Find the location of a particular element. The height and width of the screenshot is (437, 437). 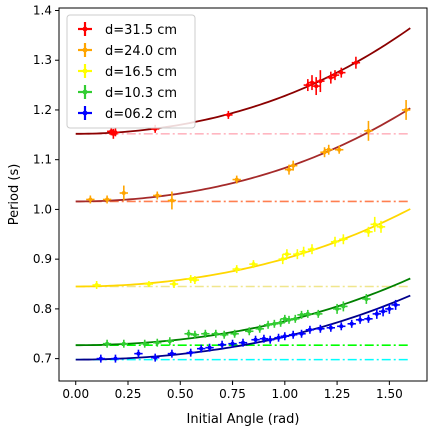

x-tick-label: 0.75 is located at coordinates (232, 394).